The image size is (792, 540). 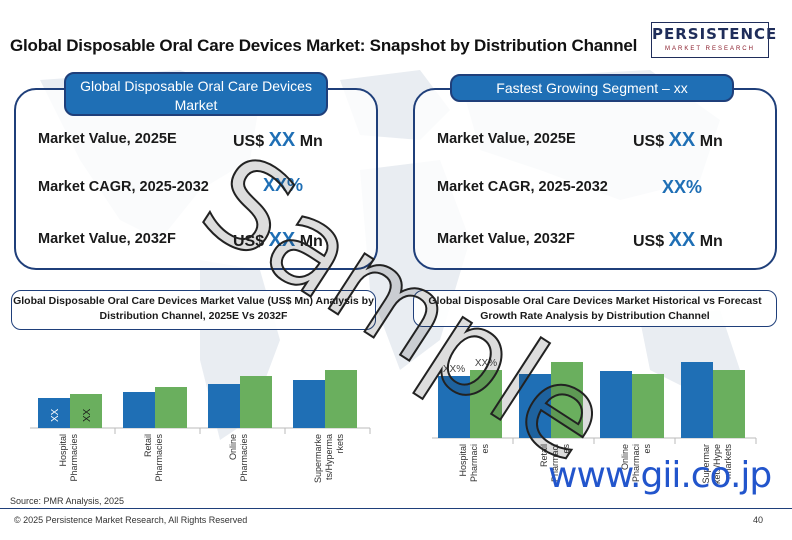 I want to click on right-metric-value-2025: US$ XX Mn, so click(x=678, y=140).